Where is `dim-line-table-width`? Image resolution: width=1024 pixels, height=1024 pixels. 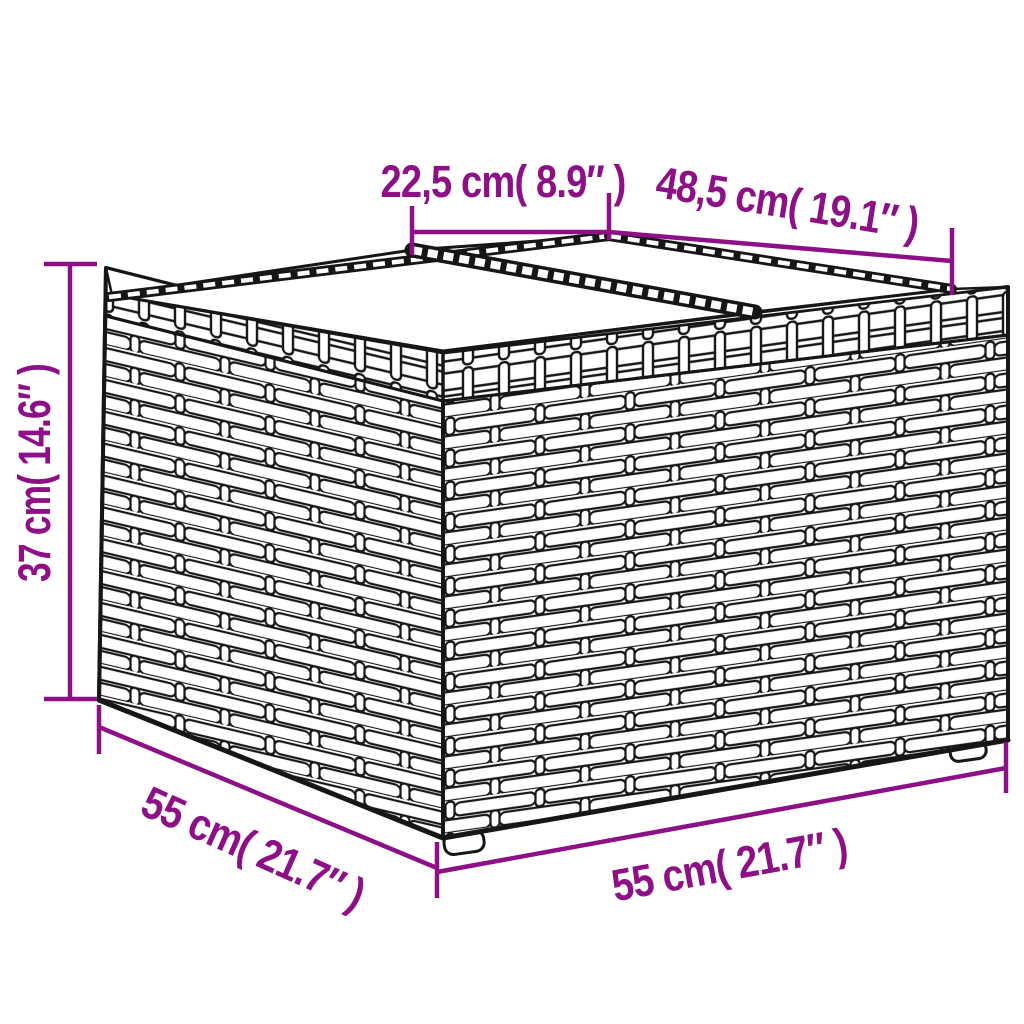
dim-line-table-width is located at coordinates (722, 808).